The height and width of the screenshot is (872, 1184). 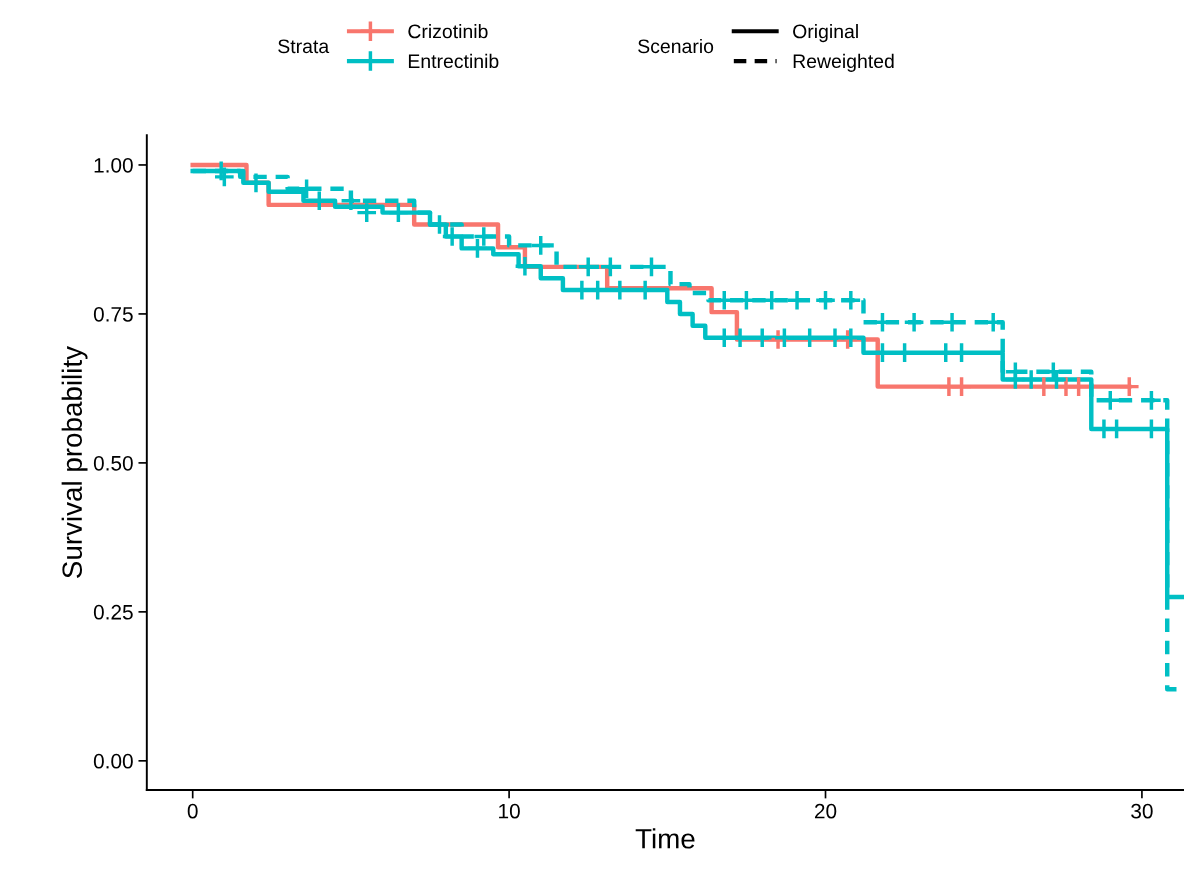 What do you see at coordinates (113, 463) in the screenshot?
I see `y-tick-label: 0.50` at bounding box center [113, 463].